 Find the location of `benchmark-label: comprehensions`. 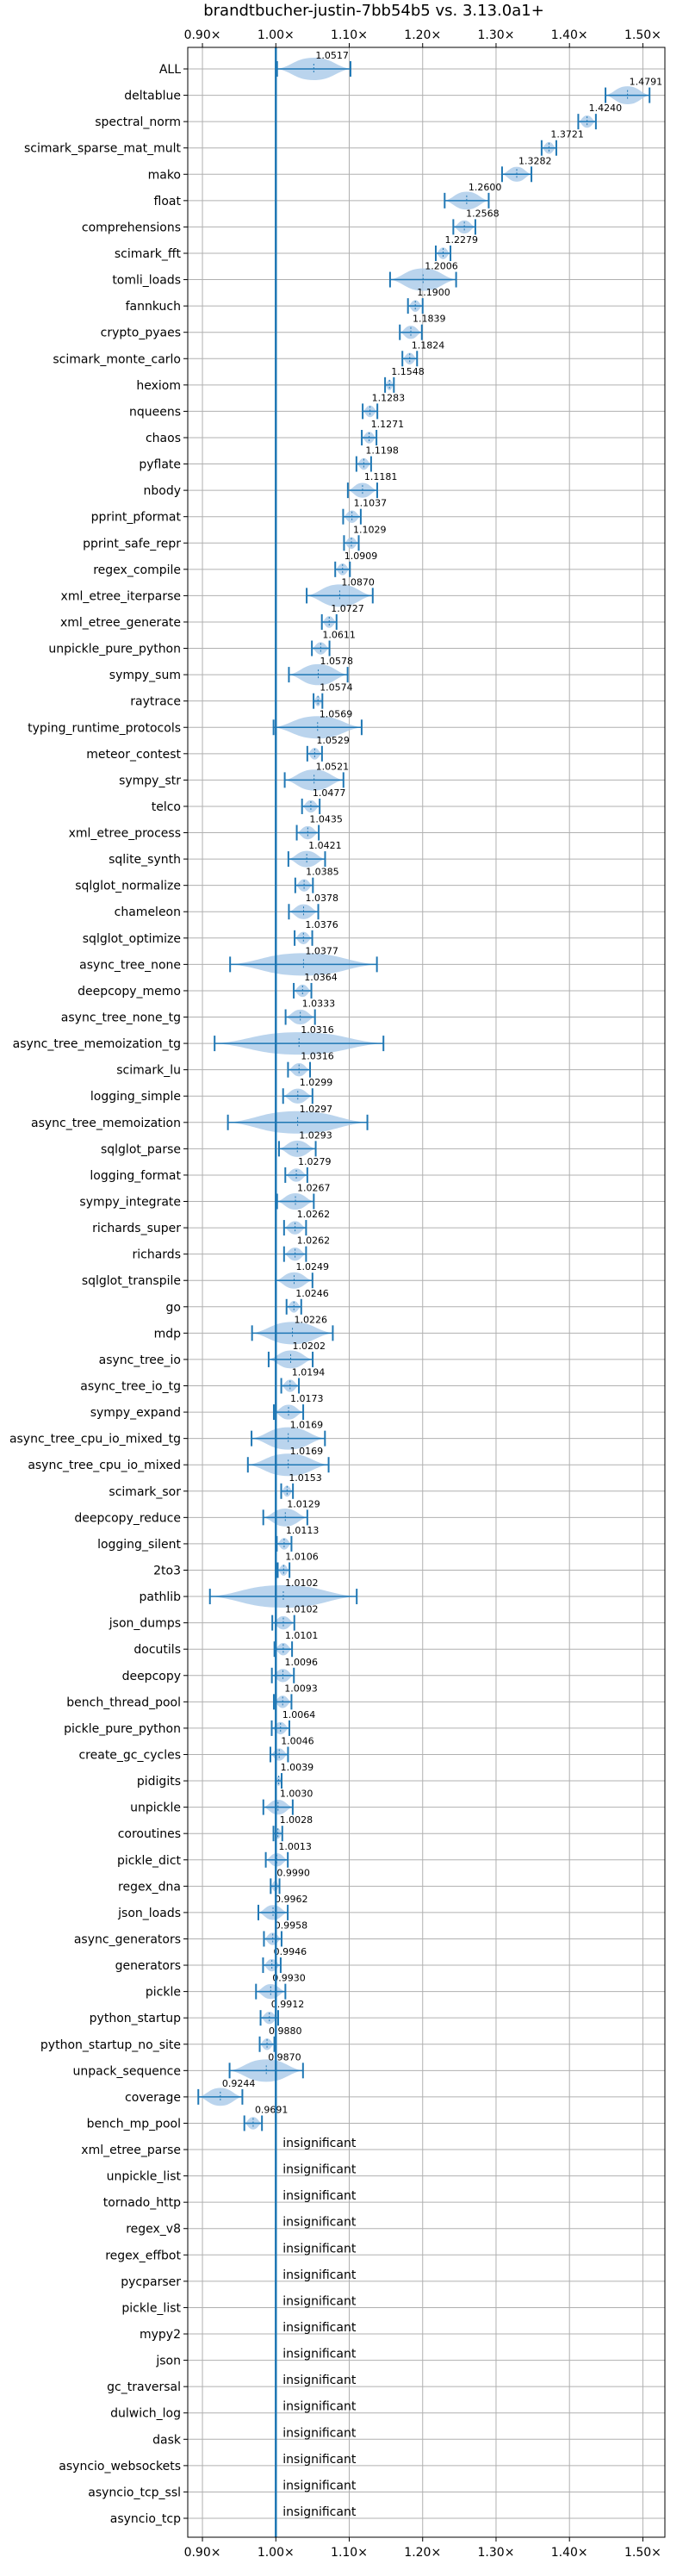

benchmark-label: comprehensions is located at coordinates (131, 227).